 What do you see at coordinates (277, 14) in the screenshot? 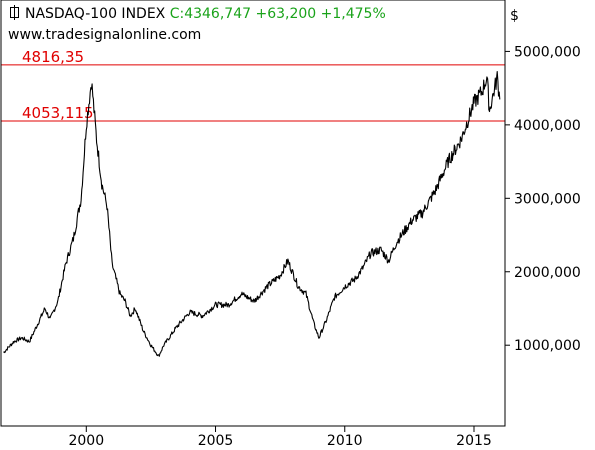
I see `quote-change: C:4346,747 +63,200 +1,475%` at bounding box center [277, 14].